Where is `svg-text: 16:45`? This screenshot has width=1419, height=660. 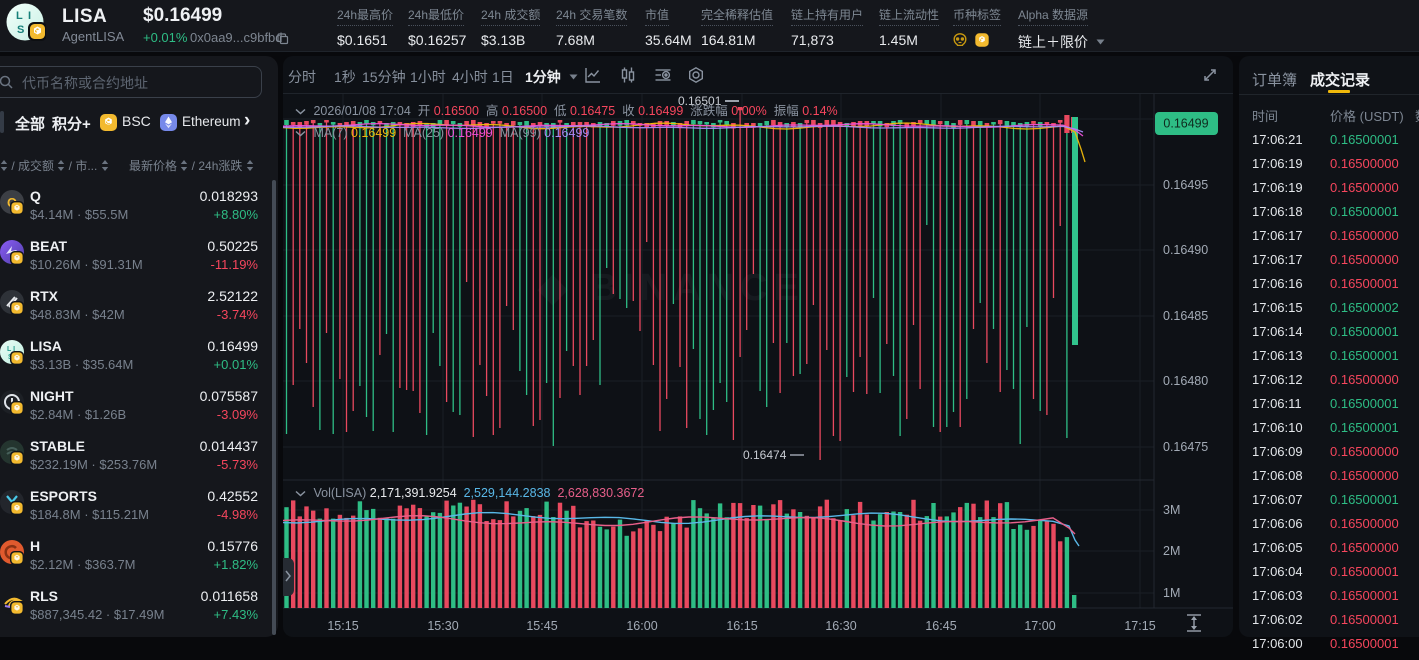 svg-text: 16:45 is located at coordinates (940, 626).